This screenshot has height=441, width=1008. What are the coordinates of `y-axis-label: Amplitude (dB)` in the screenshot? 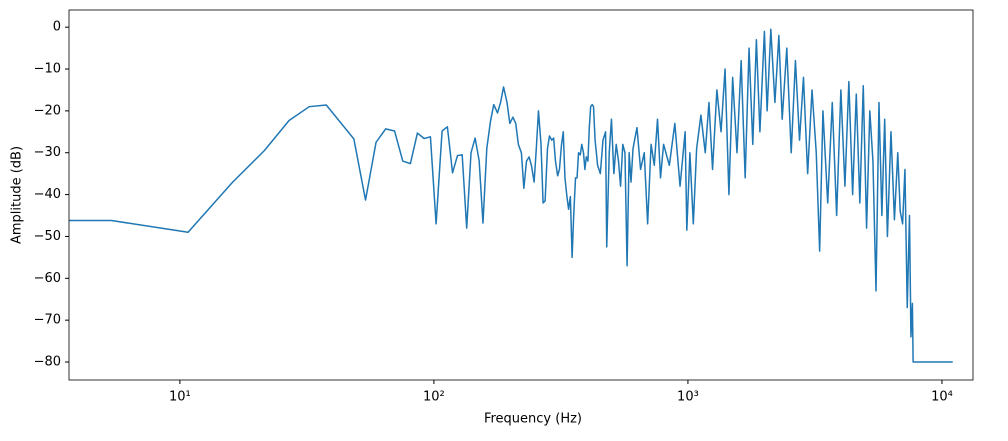 It's located at (17, 195).